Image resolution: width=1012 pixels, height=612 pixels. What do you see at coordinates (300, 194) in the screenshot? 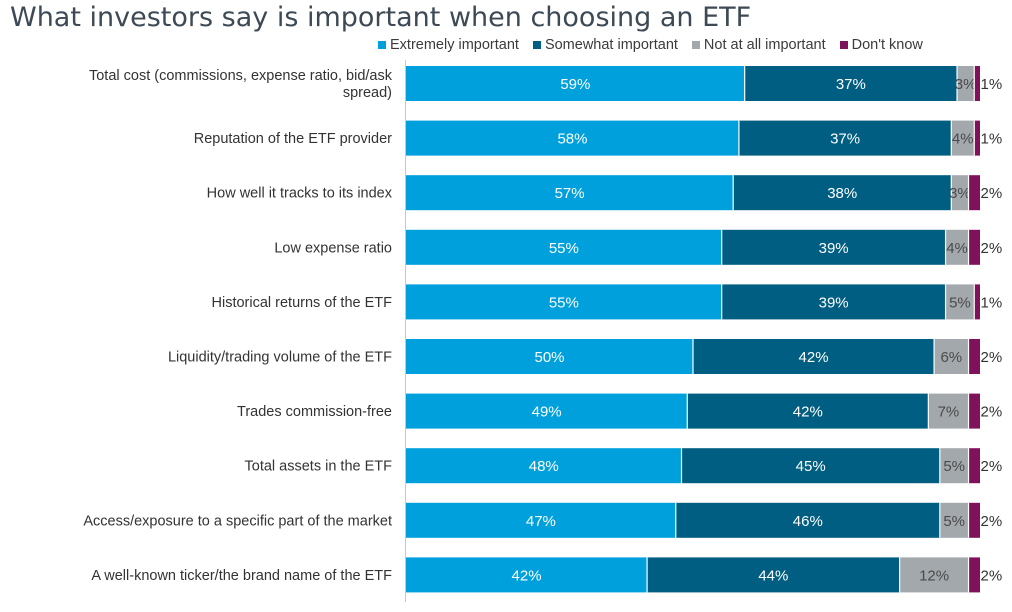
I see `category-label: How well it tracks to its index` at bounding box center [300, 194].